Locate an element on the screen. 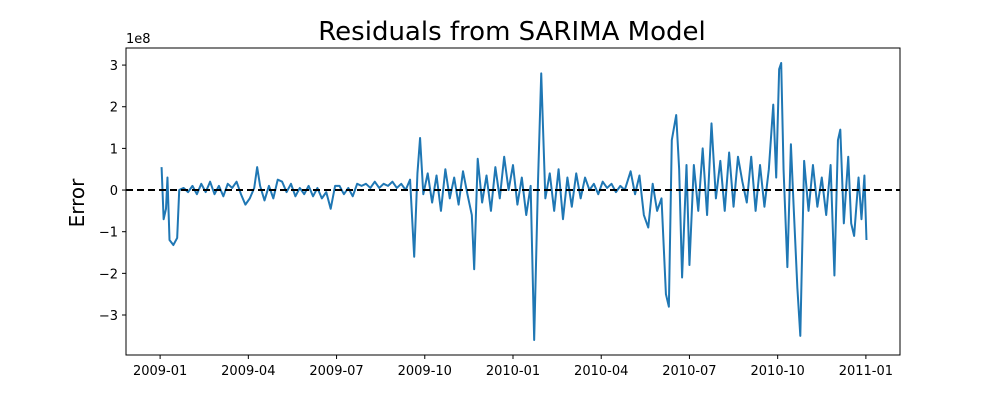 This screenshot has height=404, width=1000. x-tick-label: 2010-10 is located at coordinates (778, 371).